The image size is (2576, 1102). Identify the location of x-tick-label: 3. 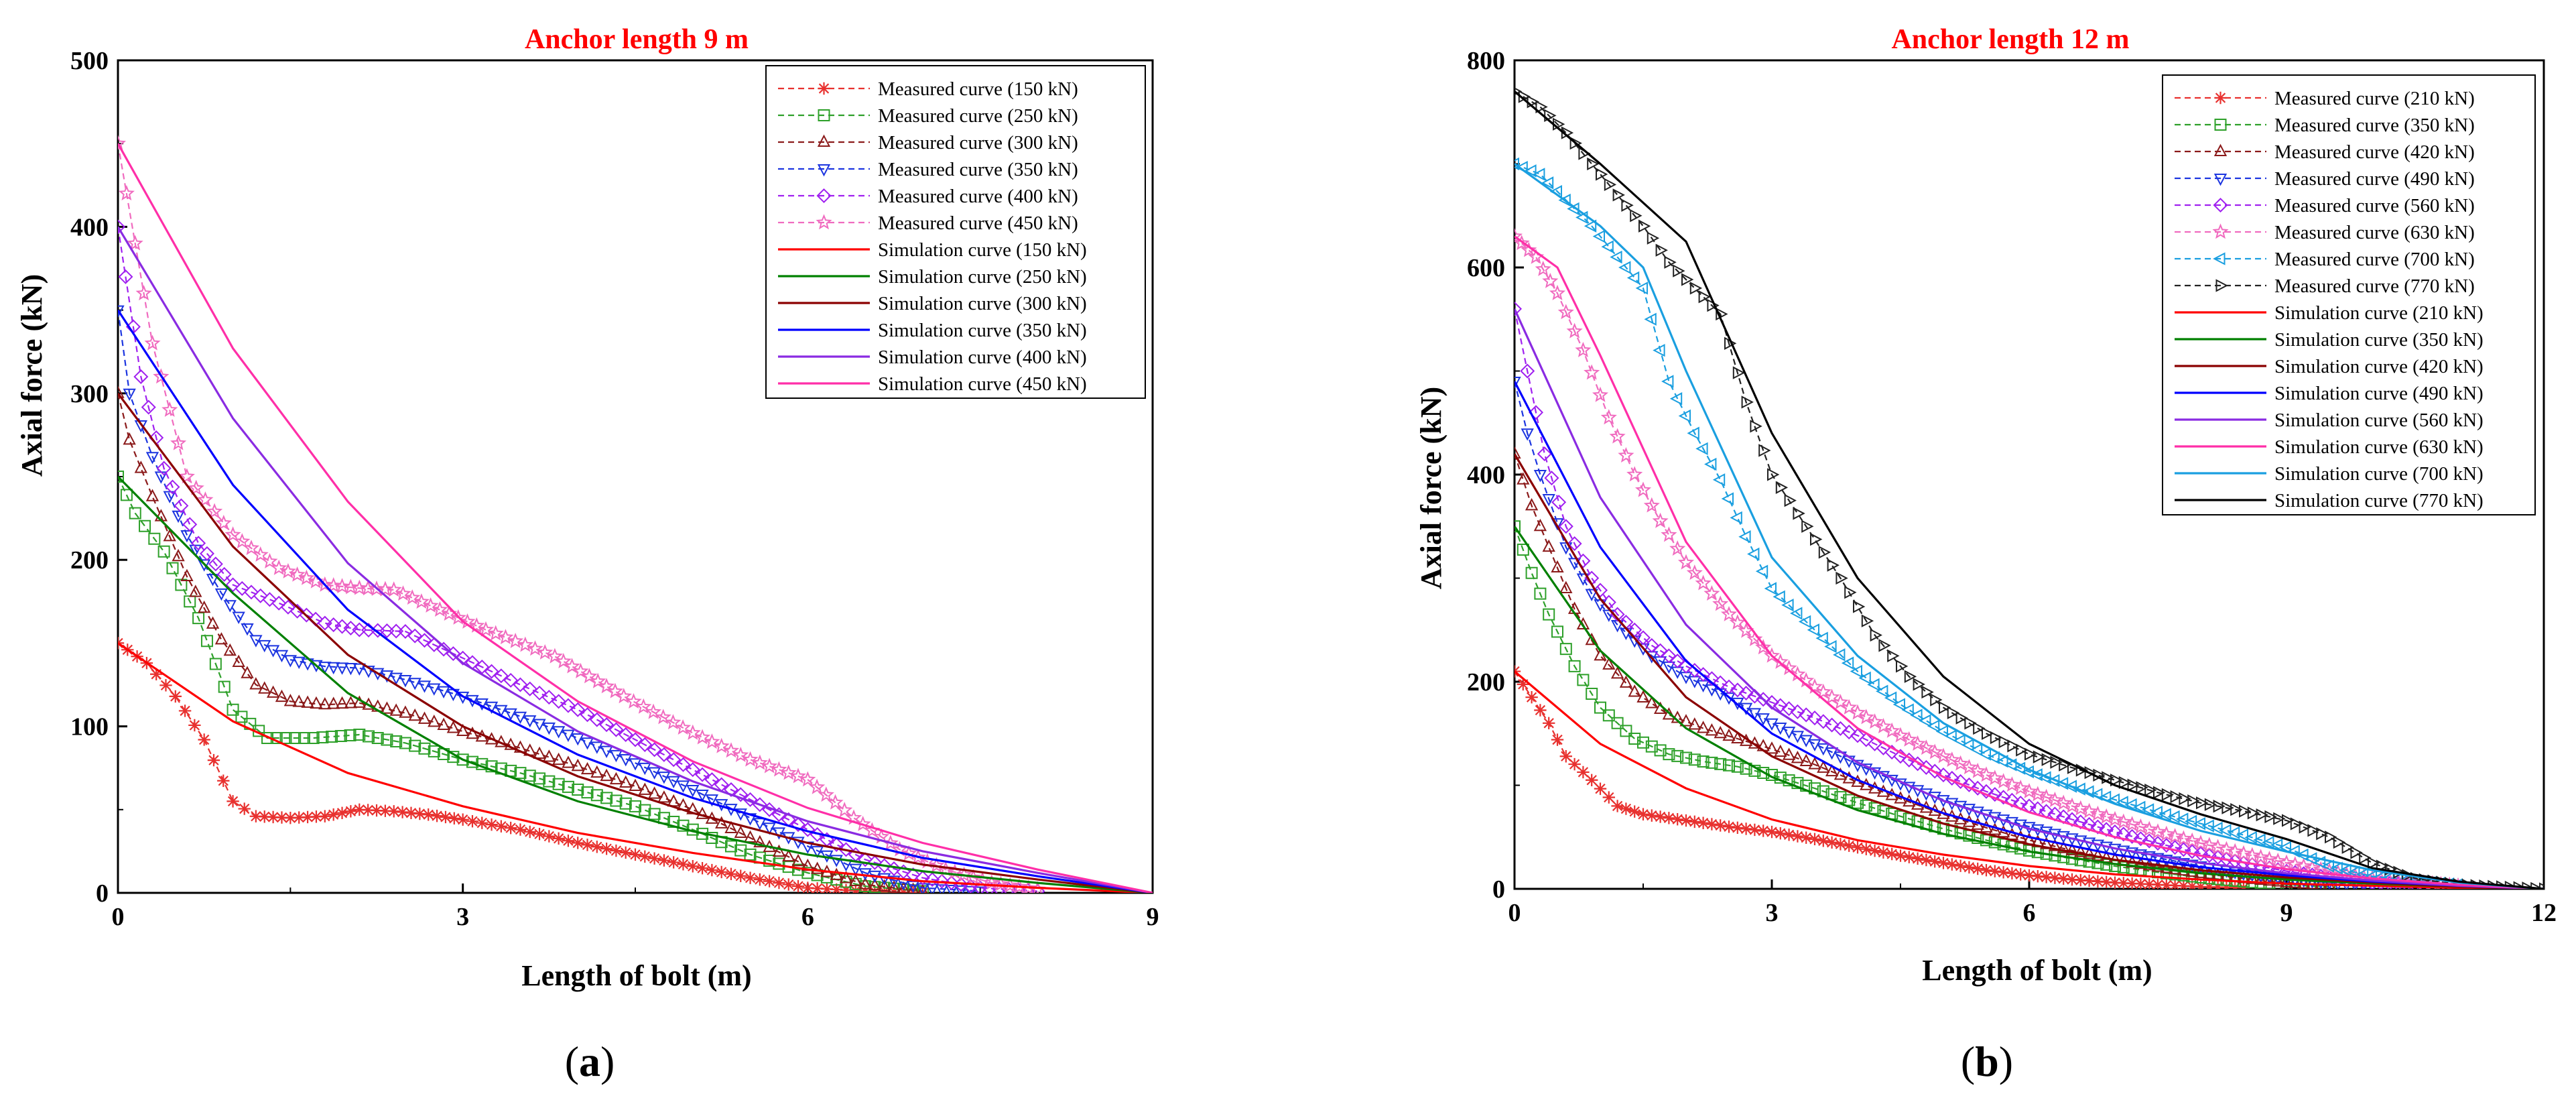
(462, 917).